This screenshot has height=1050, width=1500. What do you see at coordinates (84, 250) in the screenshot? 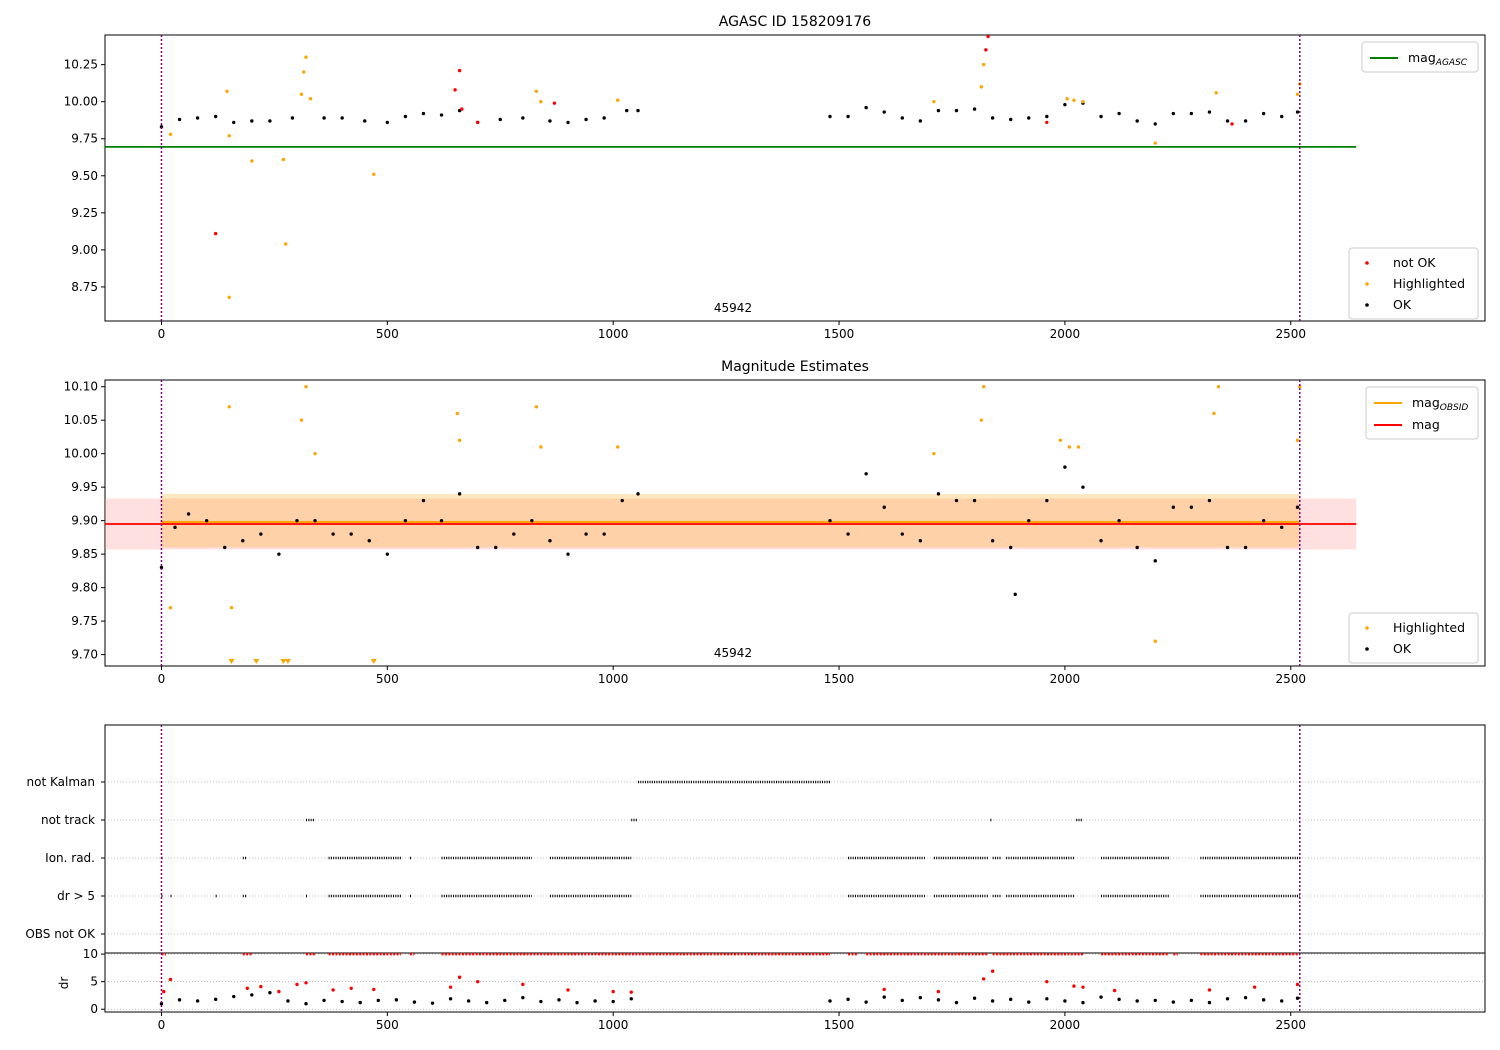
I see `panel1-ytick-label-1: 9.00` at bounding box center [84, 250].